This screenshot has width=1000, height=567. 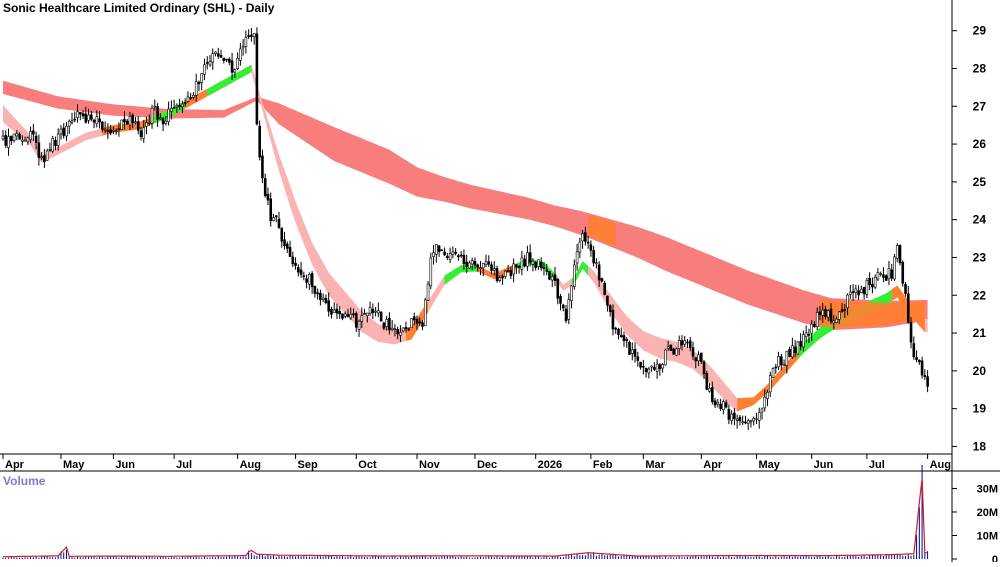 What do you see at coordinates (980, 144) in the screenshot?
I see `y-tick-label: 26` at bounding box center [980, 144].